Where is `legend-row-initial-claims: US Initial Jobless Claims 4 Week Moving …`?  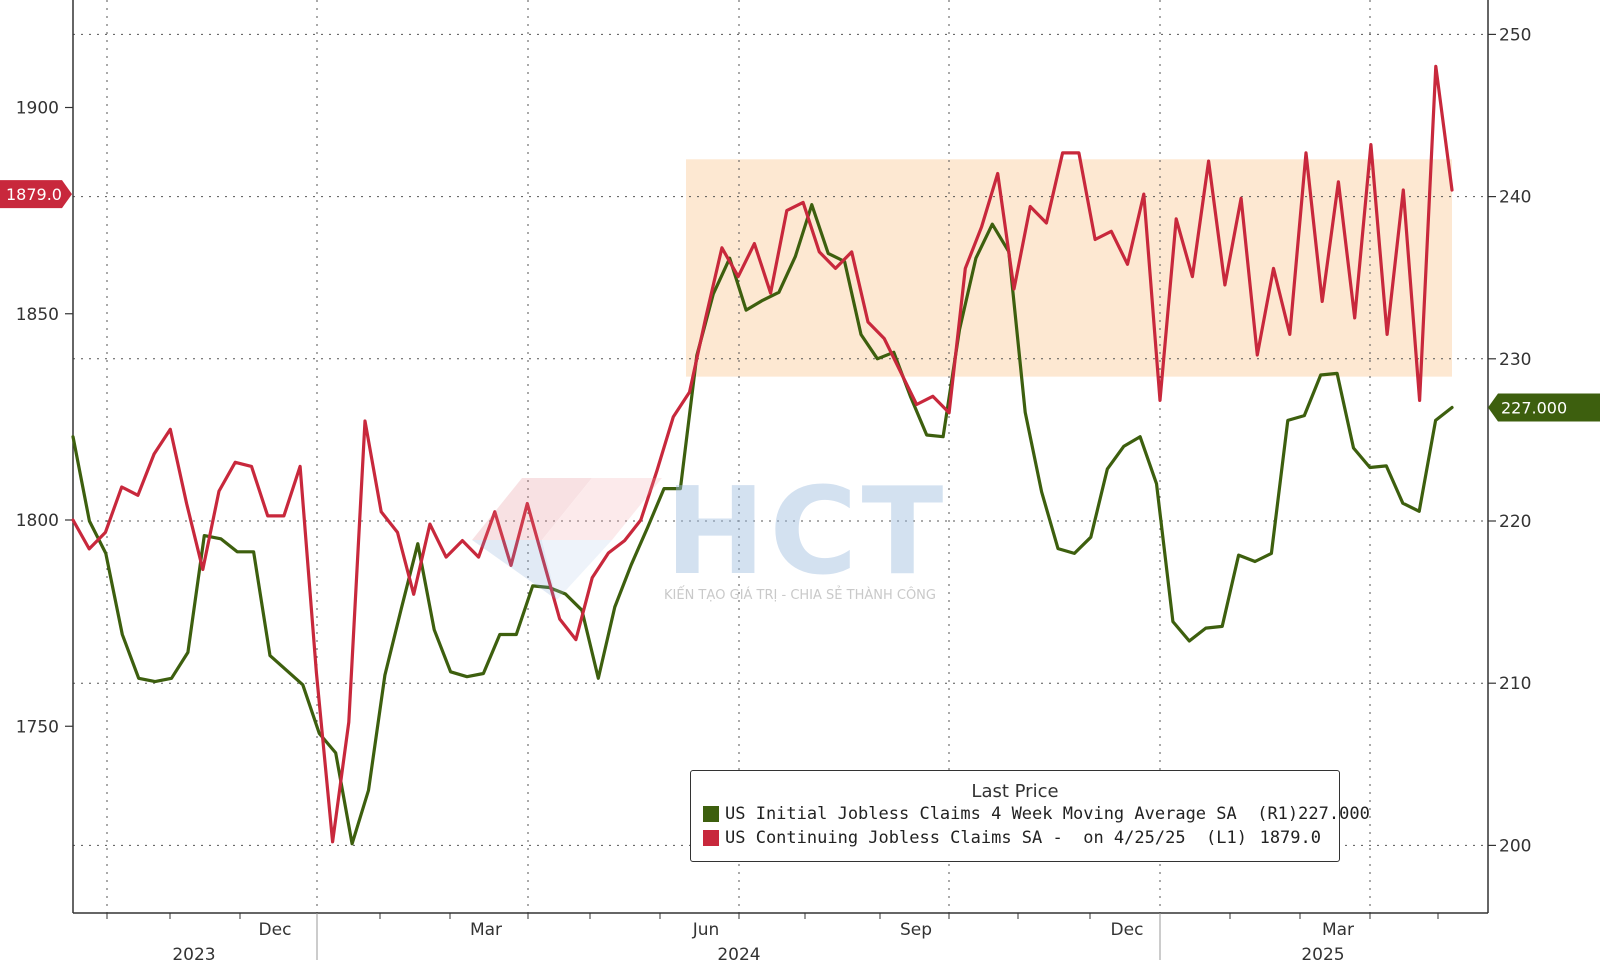 legend-row-initial-claims: US Initial Jobless Claims 4 Week Moving … is located at coordinates (1036, 814).